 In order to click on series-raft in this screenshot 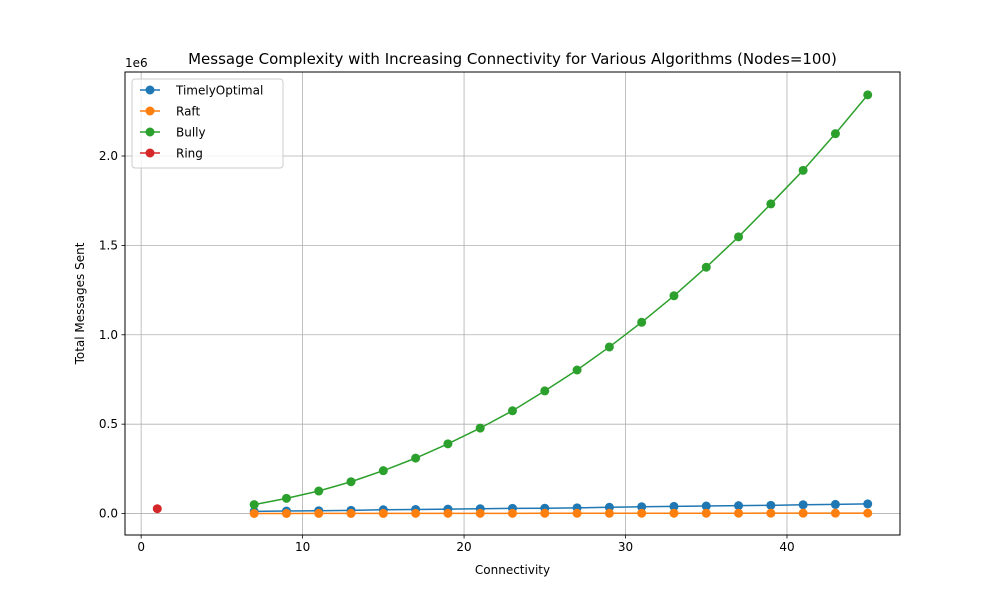, I will do `click(561, 513)`.